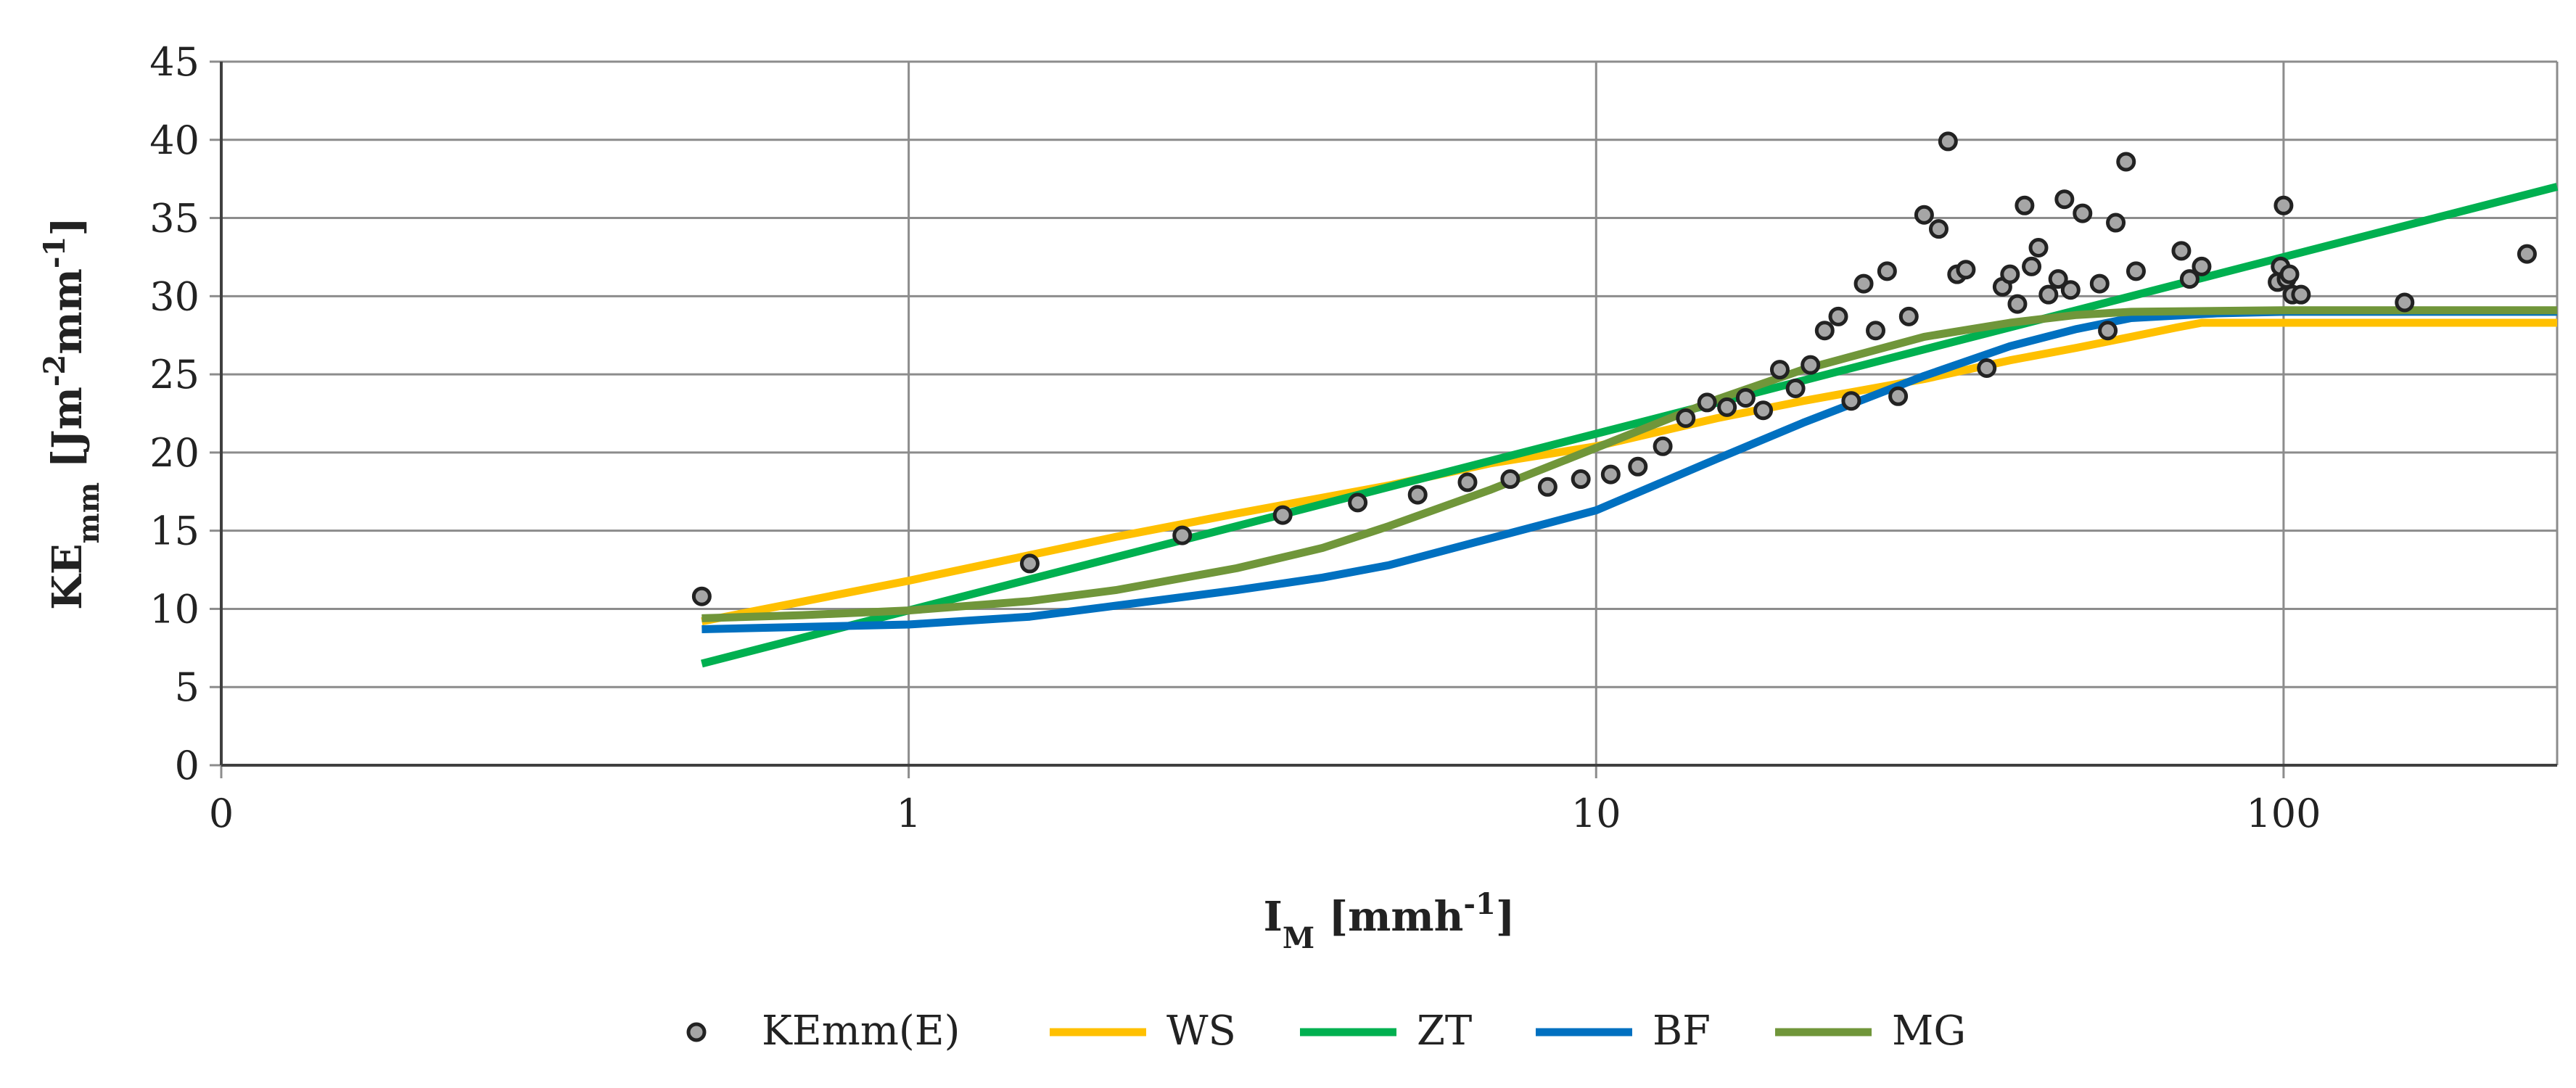 Image resolution: width=2576 pixels, height=1088 pixels. I want to click on y-tick-label: 45, so click(174, 62).